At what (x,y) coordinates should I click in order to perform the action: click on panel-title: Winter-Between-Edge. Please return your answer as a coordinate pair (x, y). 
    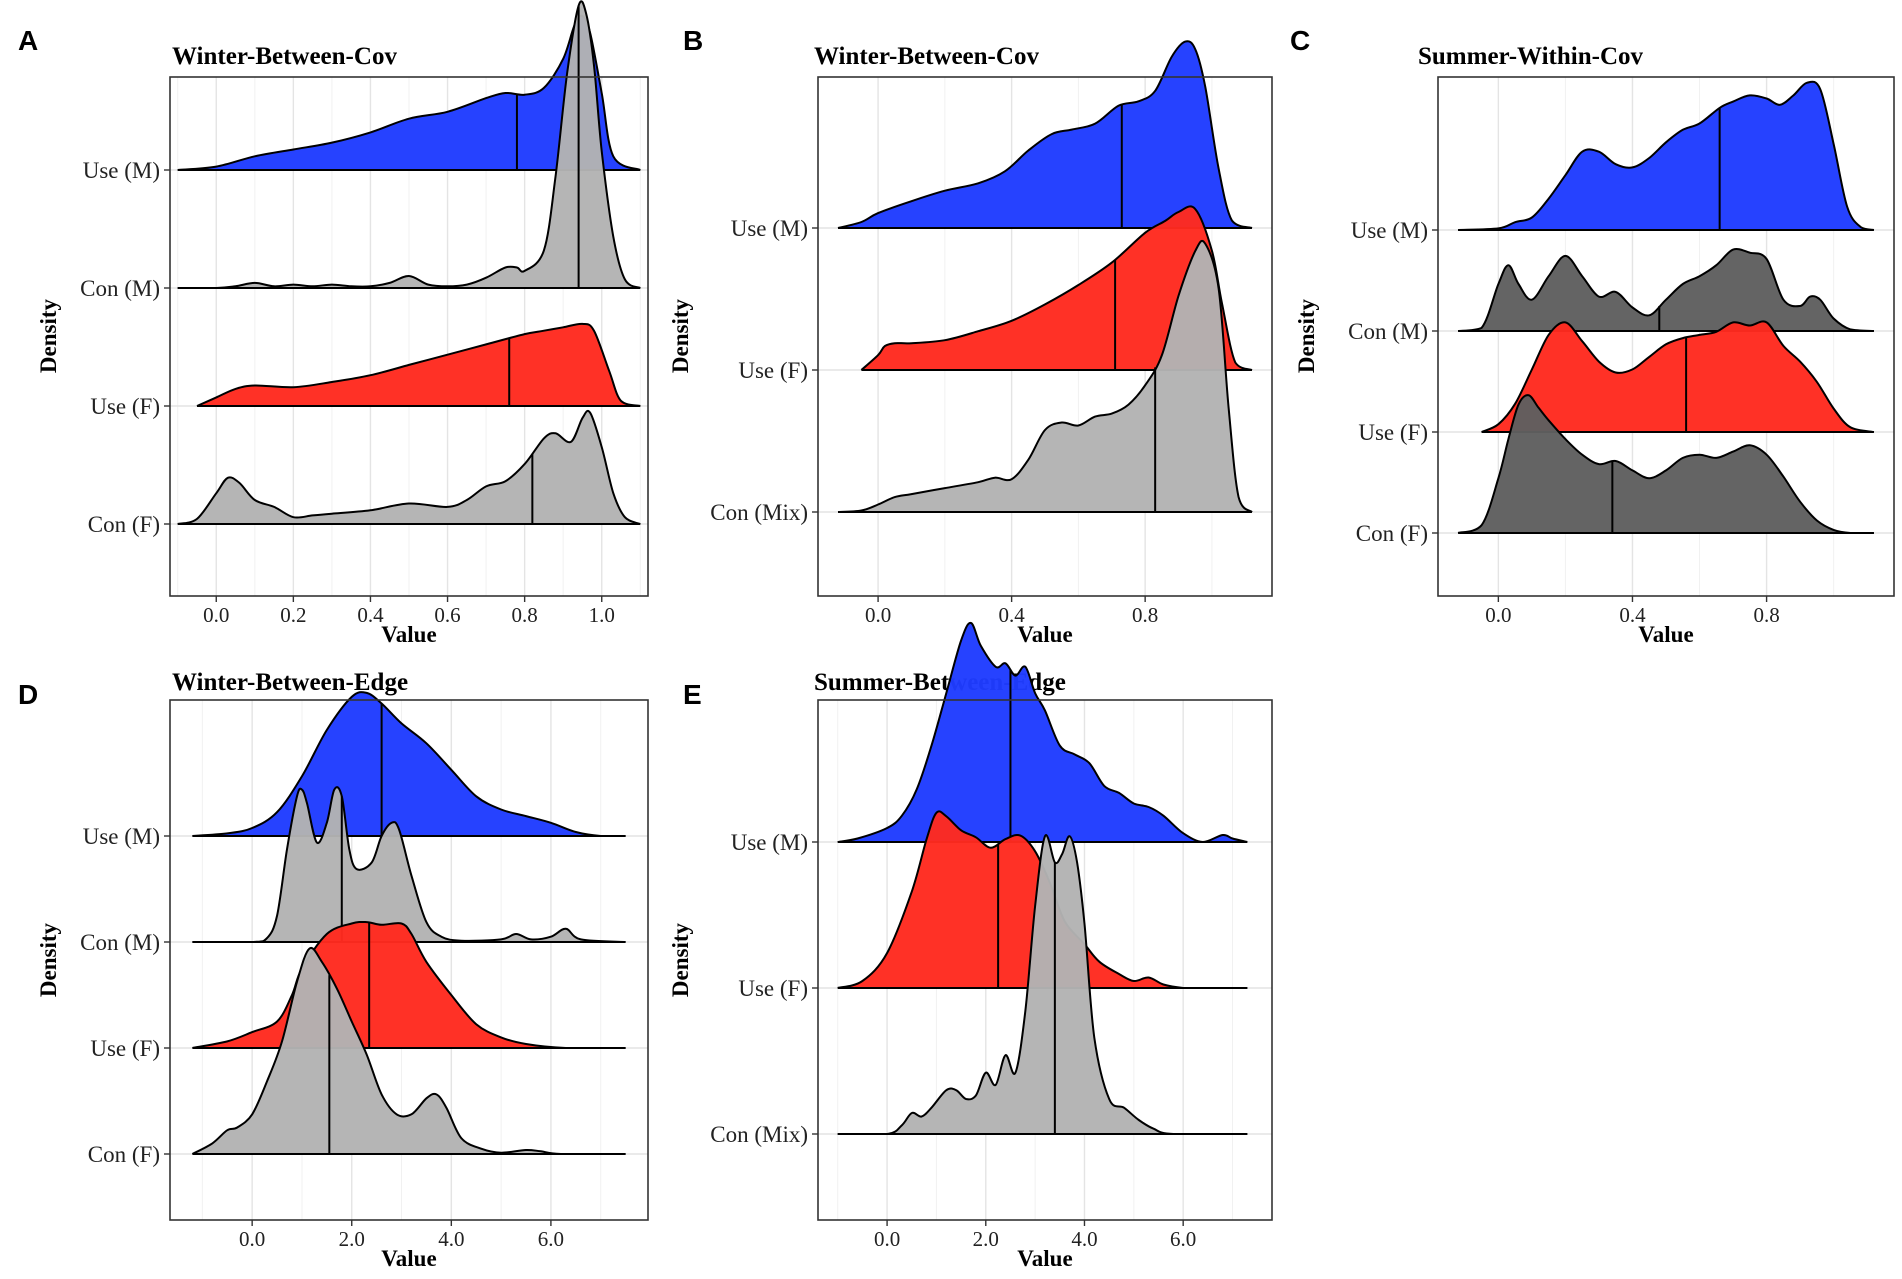
    Looking at the image, I should click on (290, 682).